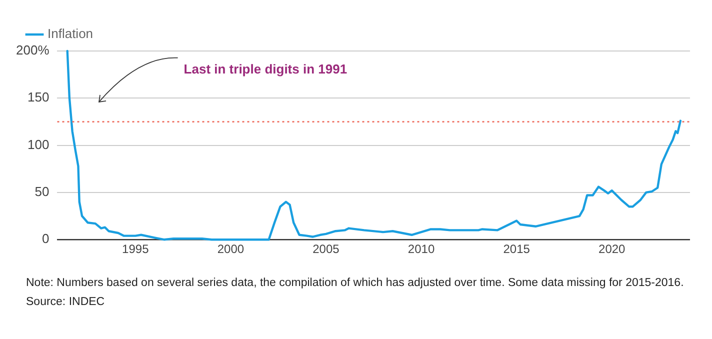  Describe the element at coordinates (612, 249) in the screenshot. I see `x-tick-label: 2020` at that location.